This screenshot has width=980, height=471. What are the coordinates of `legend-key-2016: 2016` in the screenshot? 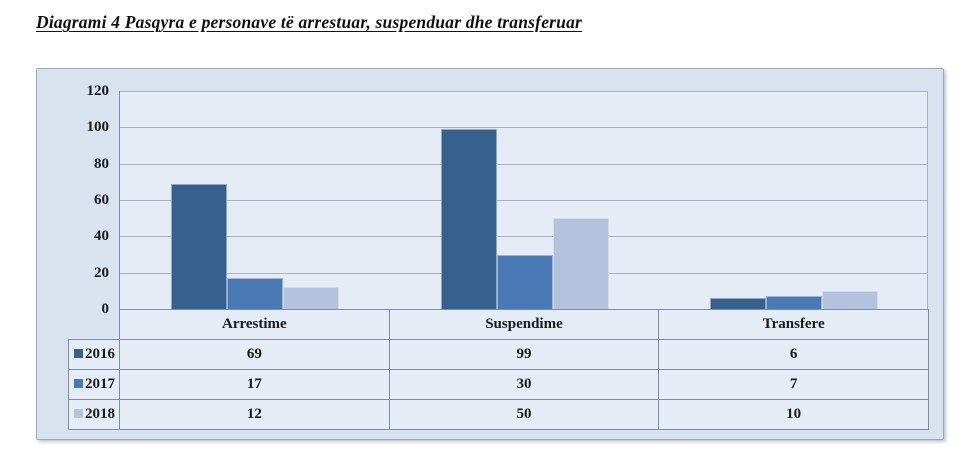 It's located at (94, 354).